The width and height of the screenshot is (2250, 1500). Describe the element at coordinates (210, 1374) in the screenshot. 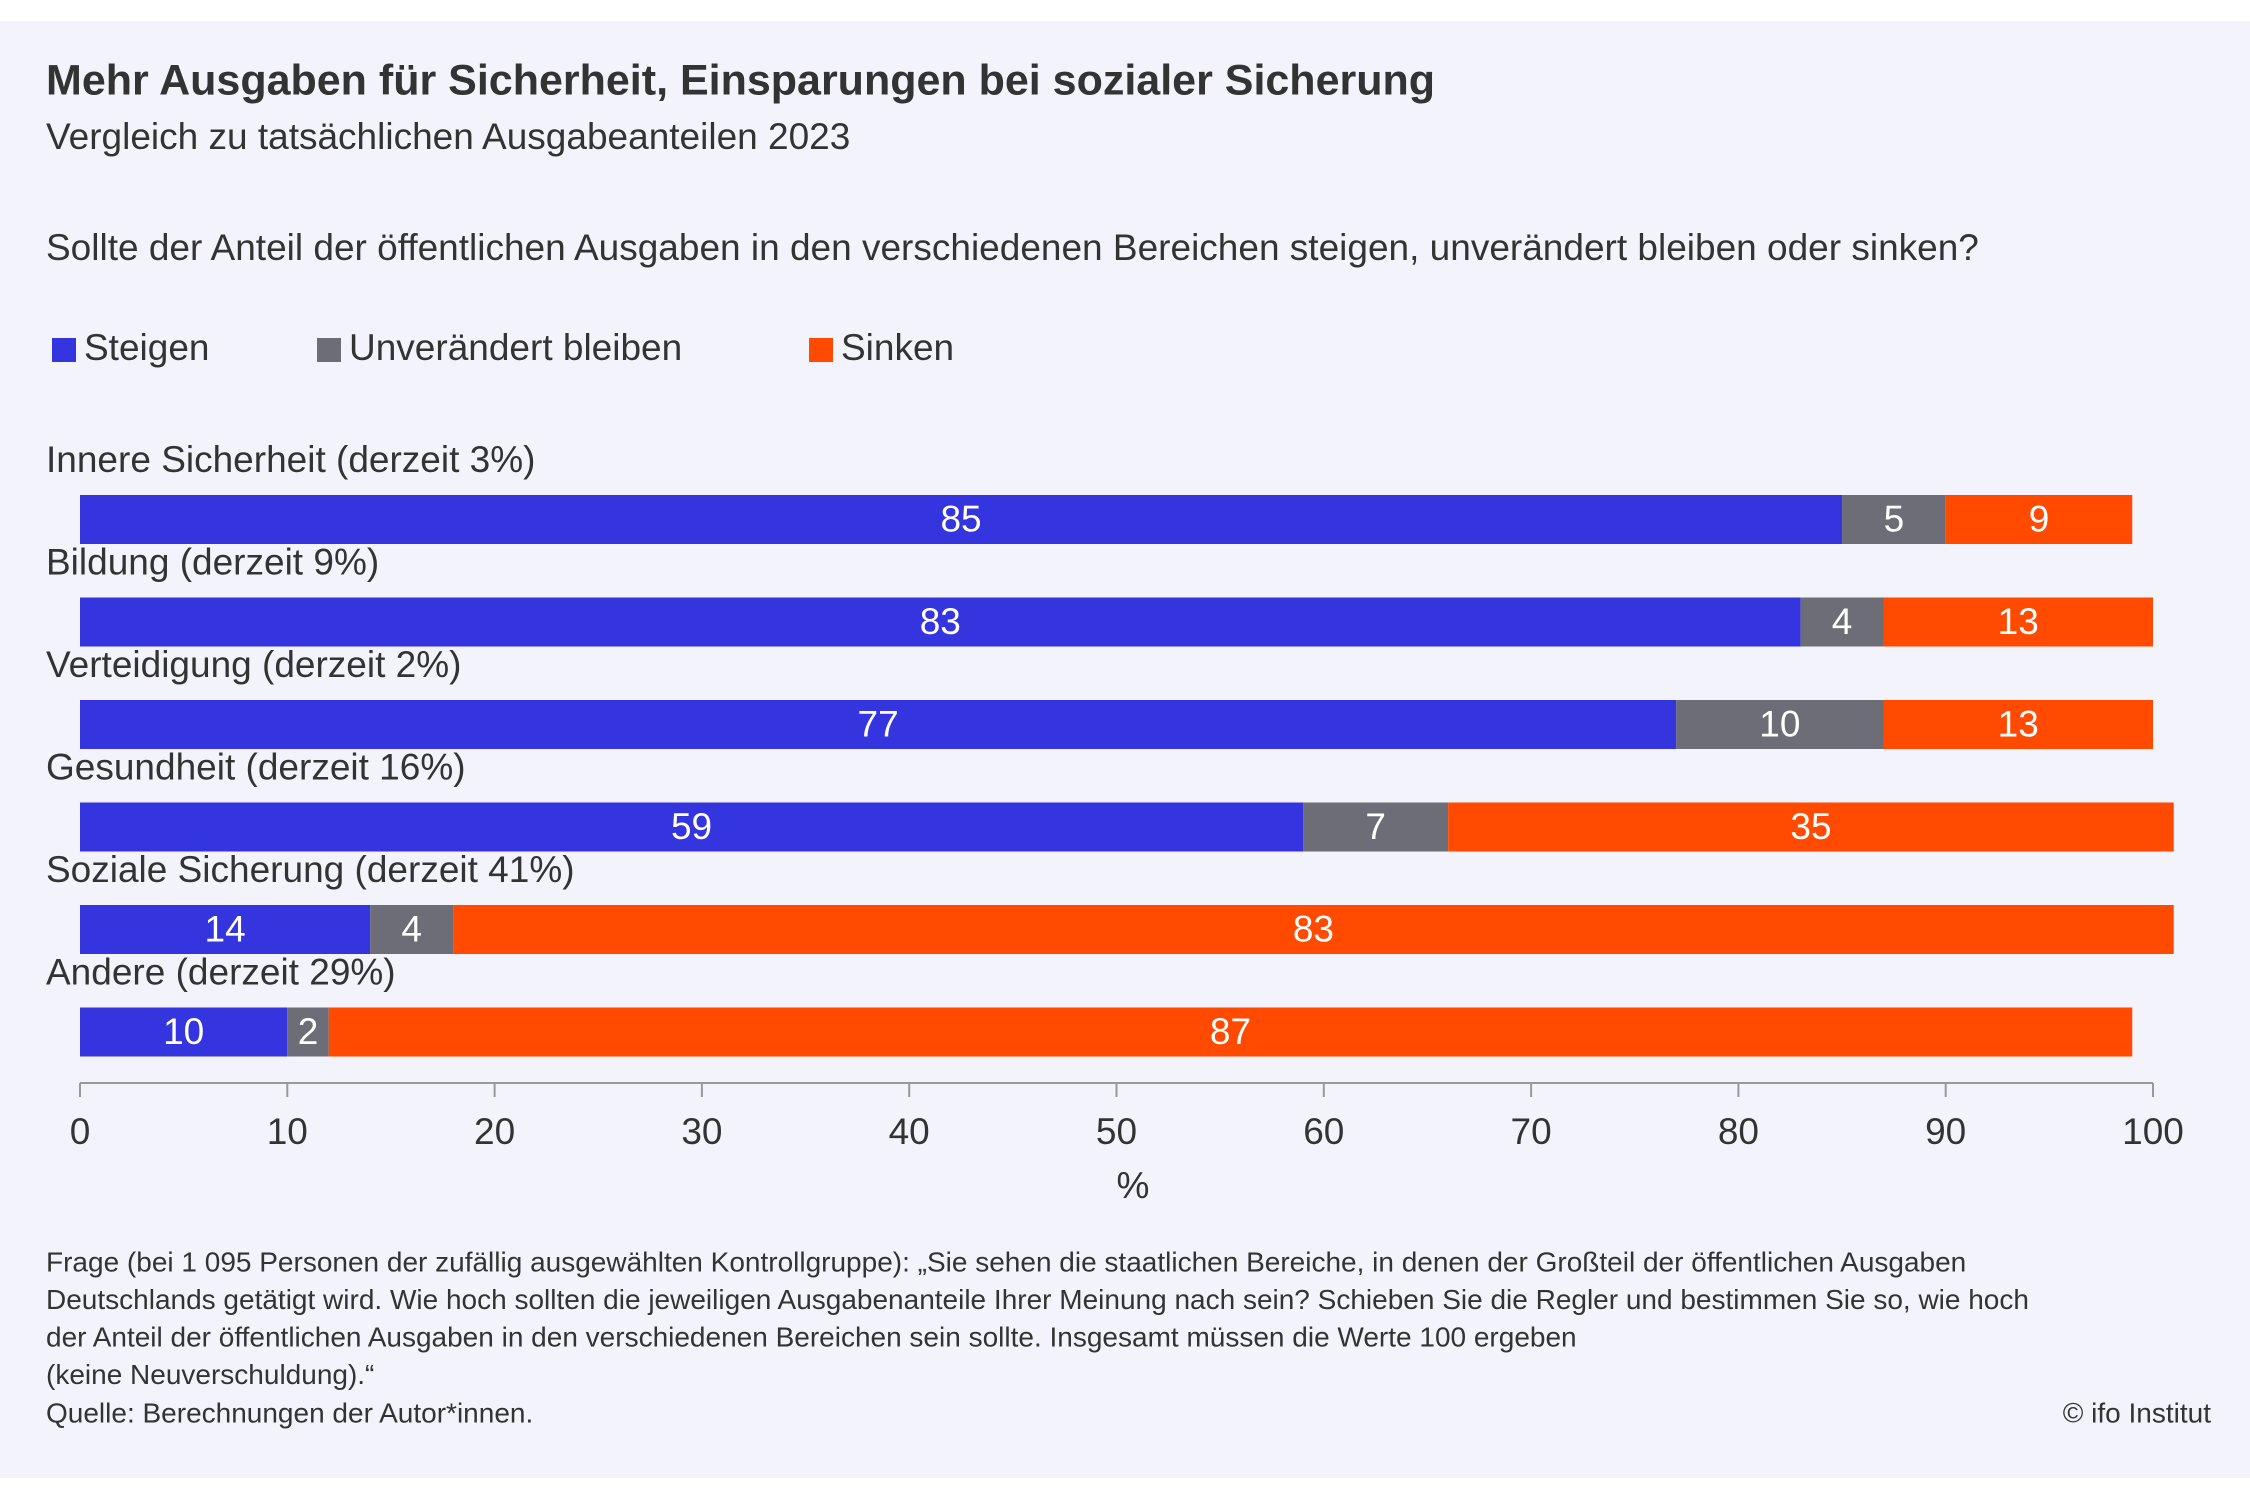

I see `footnote: (keine Neuverschuldung).“` at that location.